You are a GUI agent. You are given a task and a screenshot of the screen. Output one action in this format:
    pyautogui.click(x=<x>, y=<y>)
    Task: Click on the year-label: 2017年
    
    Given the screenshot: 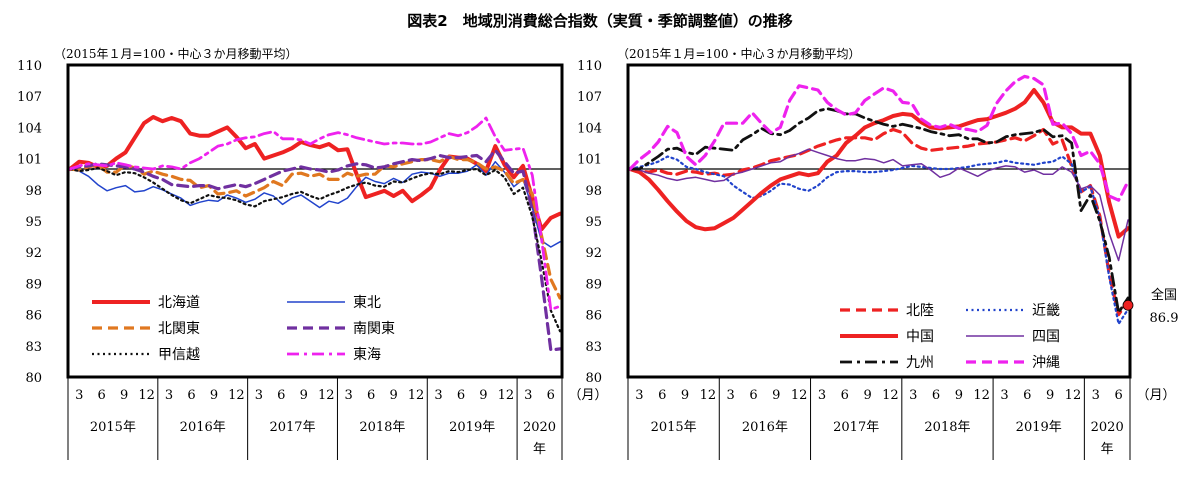 What is the action you would take?
    pyautogui.click(x=292, y=427)
    